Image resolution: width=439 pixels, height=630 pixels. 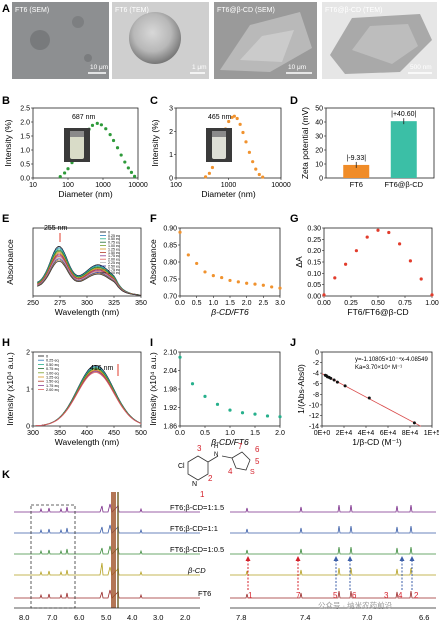 I want to click on image-label: FT6 (SEM), so click(x=32, y=10).